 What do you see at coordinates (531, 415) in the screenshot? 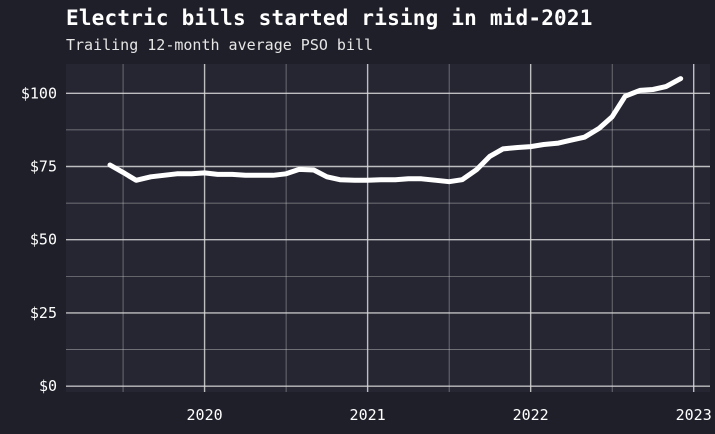
I see `x-tick-label: 2022` at bounding box center [531, 415].